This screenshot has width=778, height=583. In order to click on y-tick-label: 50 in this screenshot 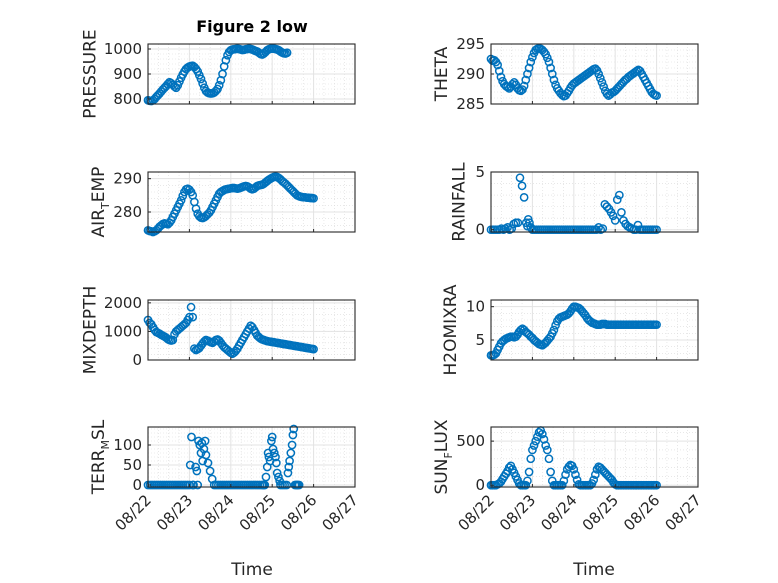, I will do `click(132, 465)`.